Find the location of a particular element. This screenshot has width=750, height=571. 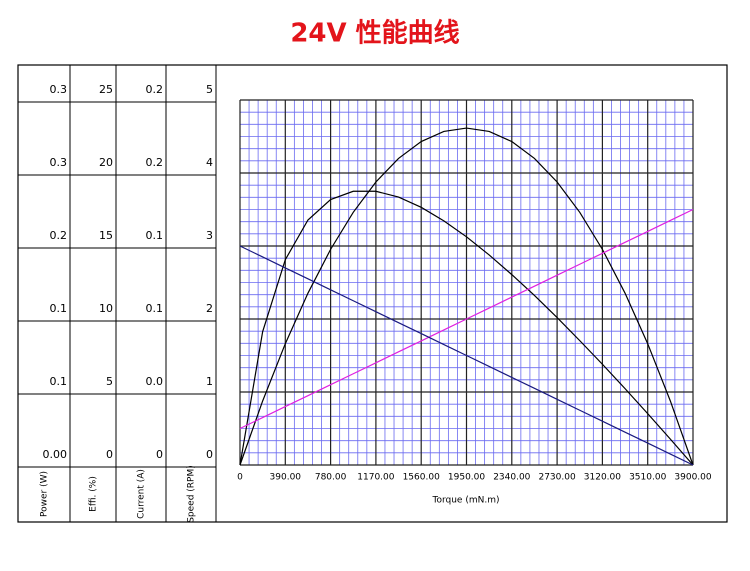

y-tick-label: 0.00 is located at coordinates (55, 454).